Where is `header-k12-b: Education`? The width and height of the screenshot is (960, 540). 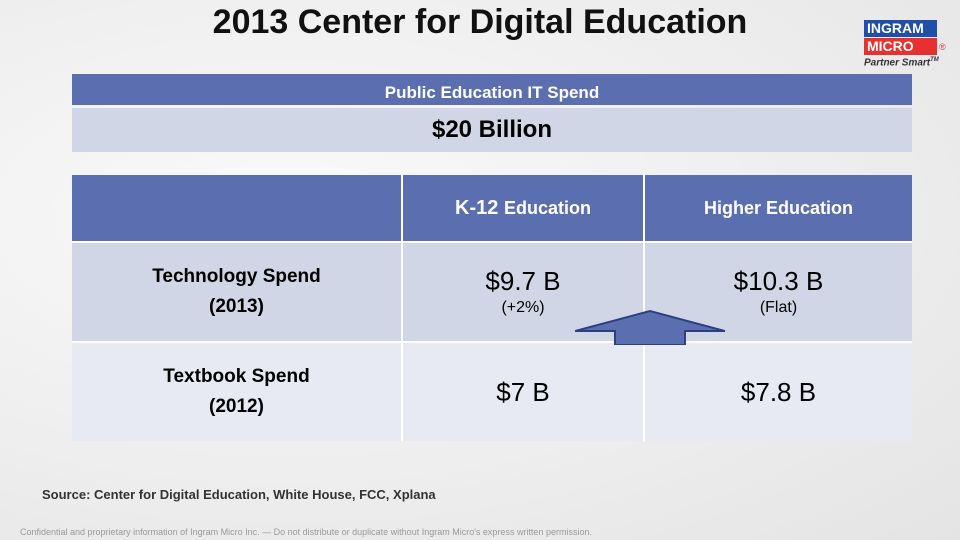 header-k12-b: Education is located at coordinates (547, 207).